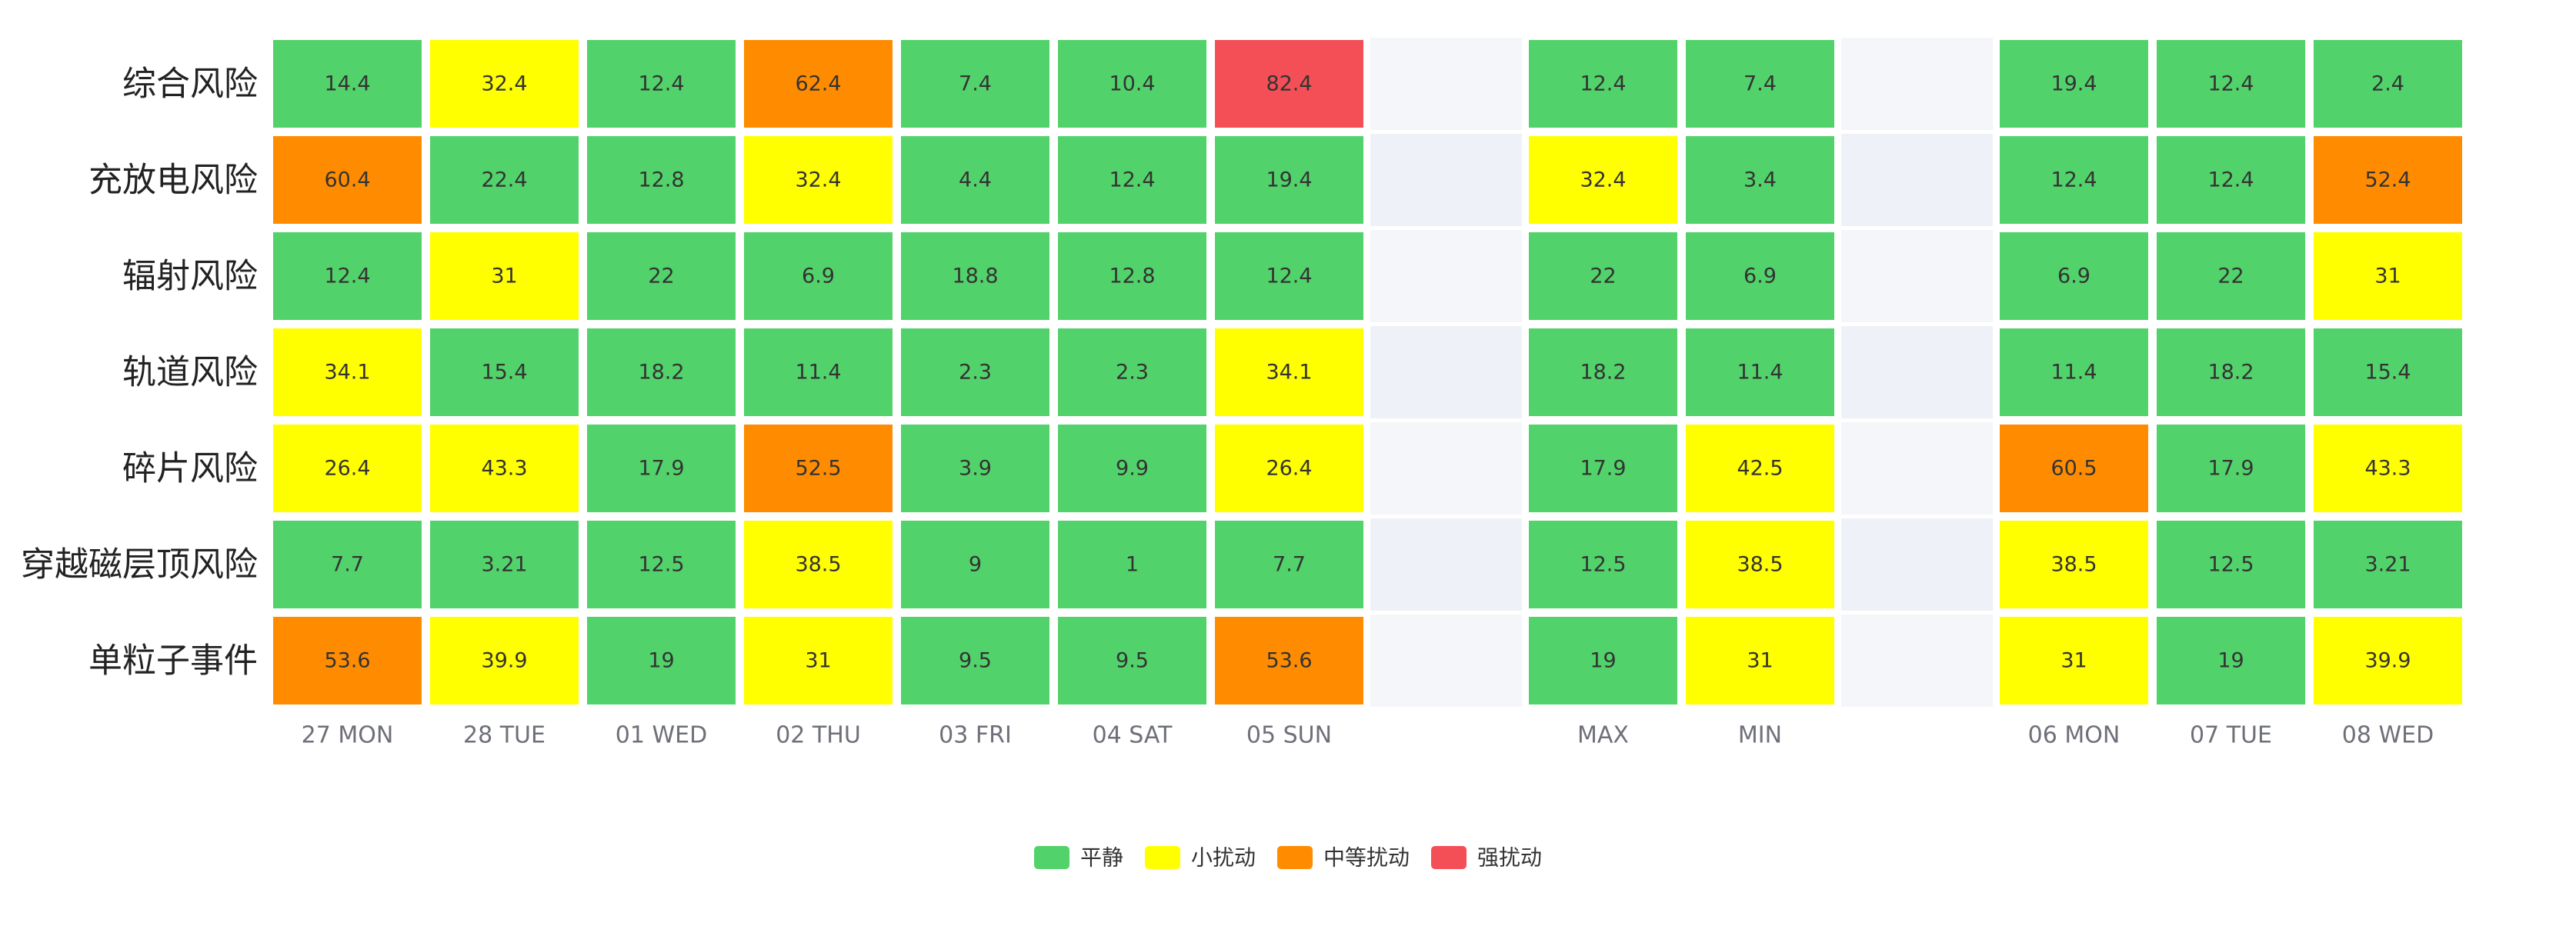 The image size is (2576, 926). I want to click on column-label: 02 THU, so click(819, 735).